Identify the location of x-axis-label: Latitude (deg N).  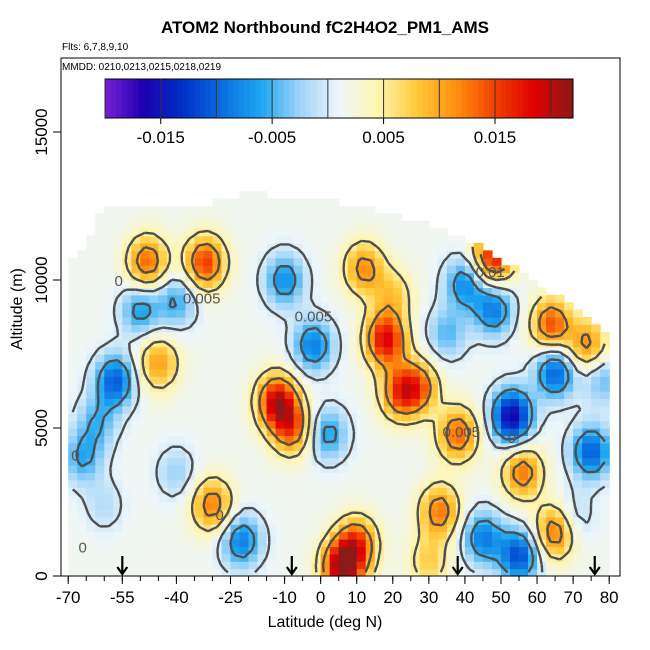
(325, 622).